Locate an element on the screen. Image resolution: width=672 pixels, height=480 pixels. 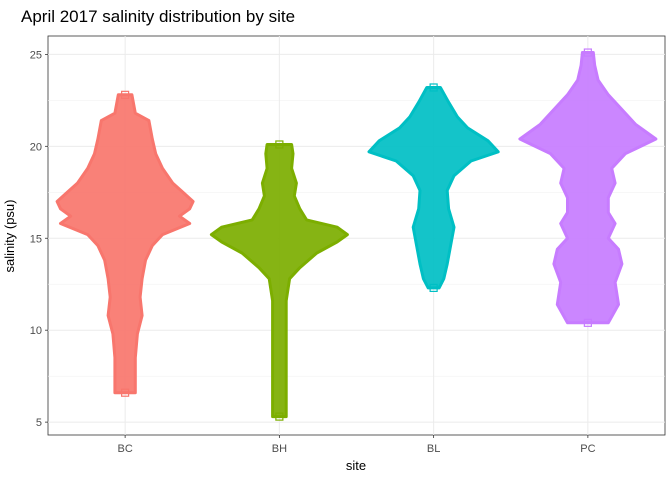
y-tick-label: 15 is located at coordinates (36, 239).